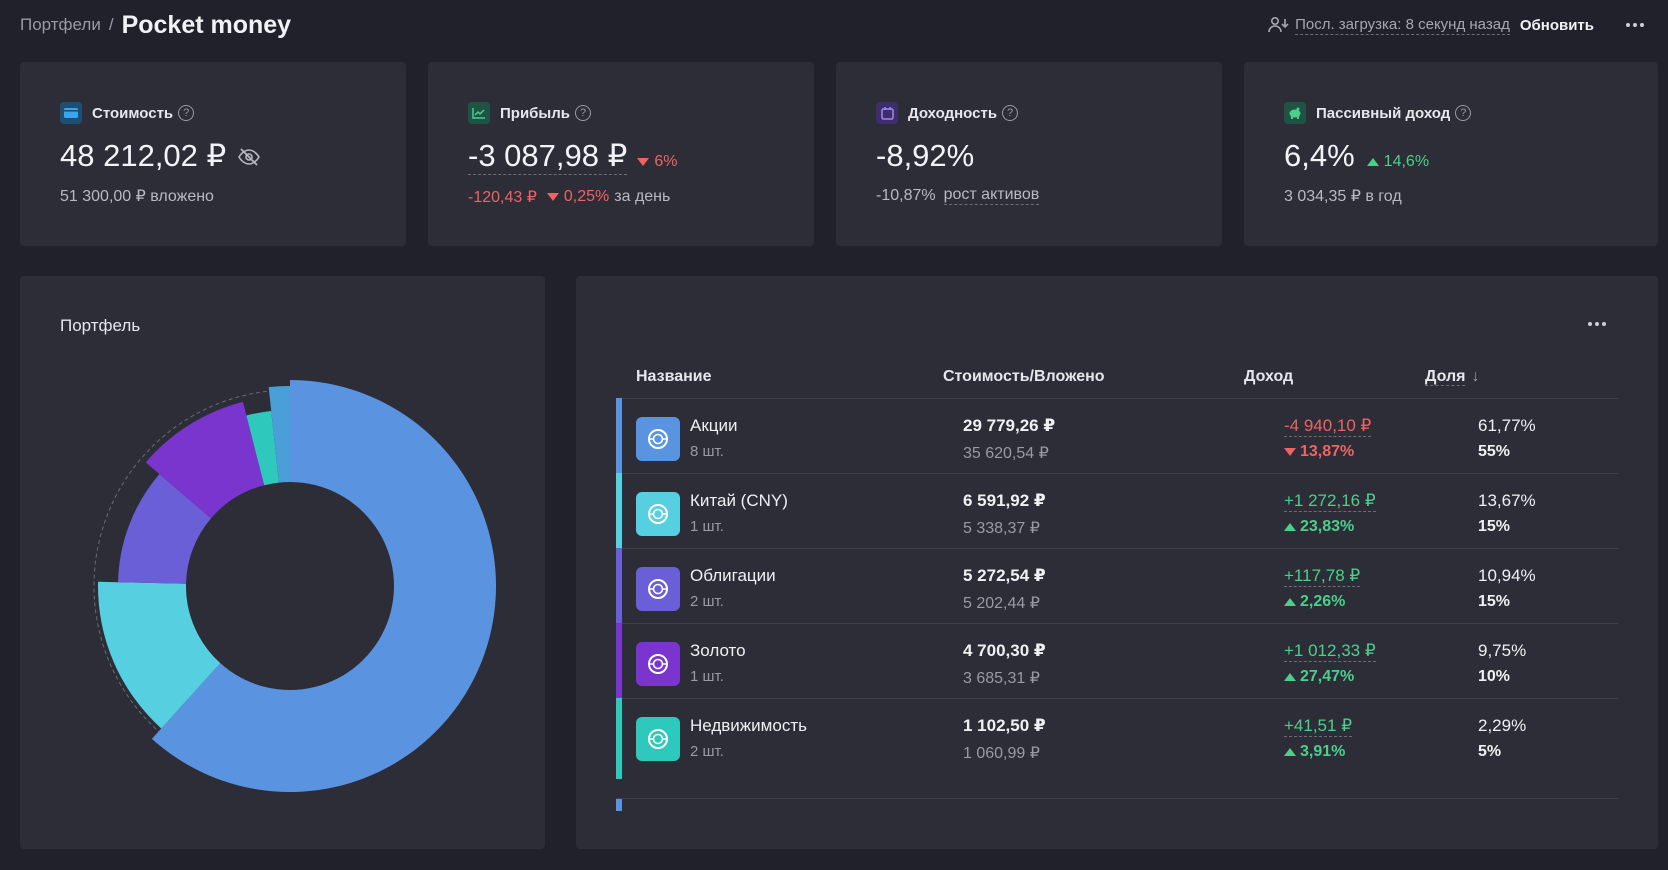  Describe the element at coordinates (1635, 25) in the screenshot. I see `more-menu-icon` at that location.